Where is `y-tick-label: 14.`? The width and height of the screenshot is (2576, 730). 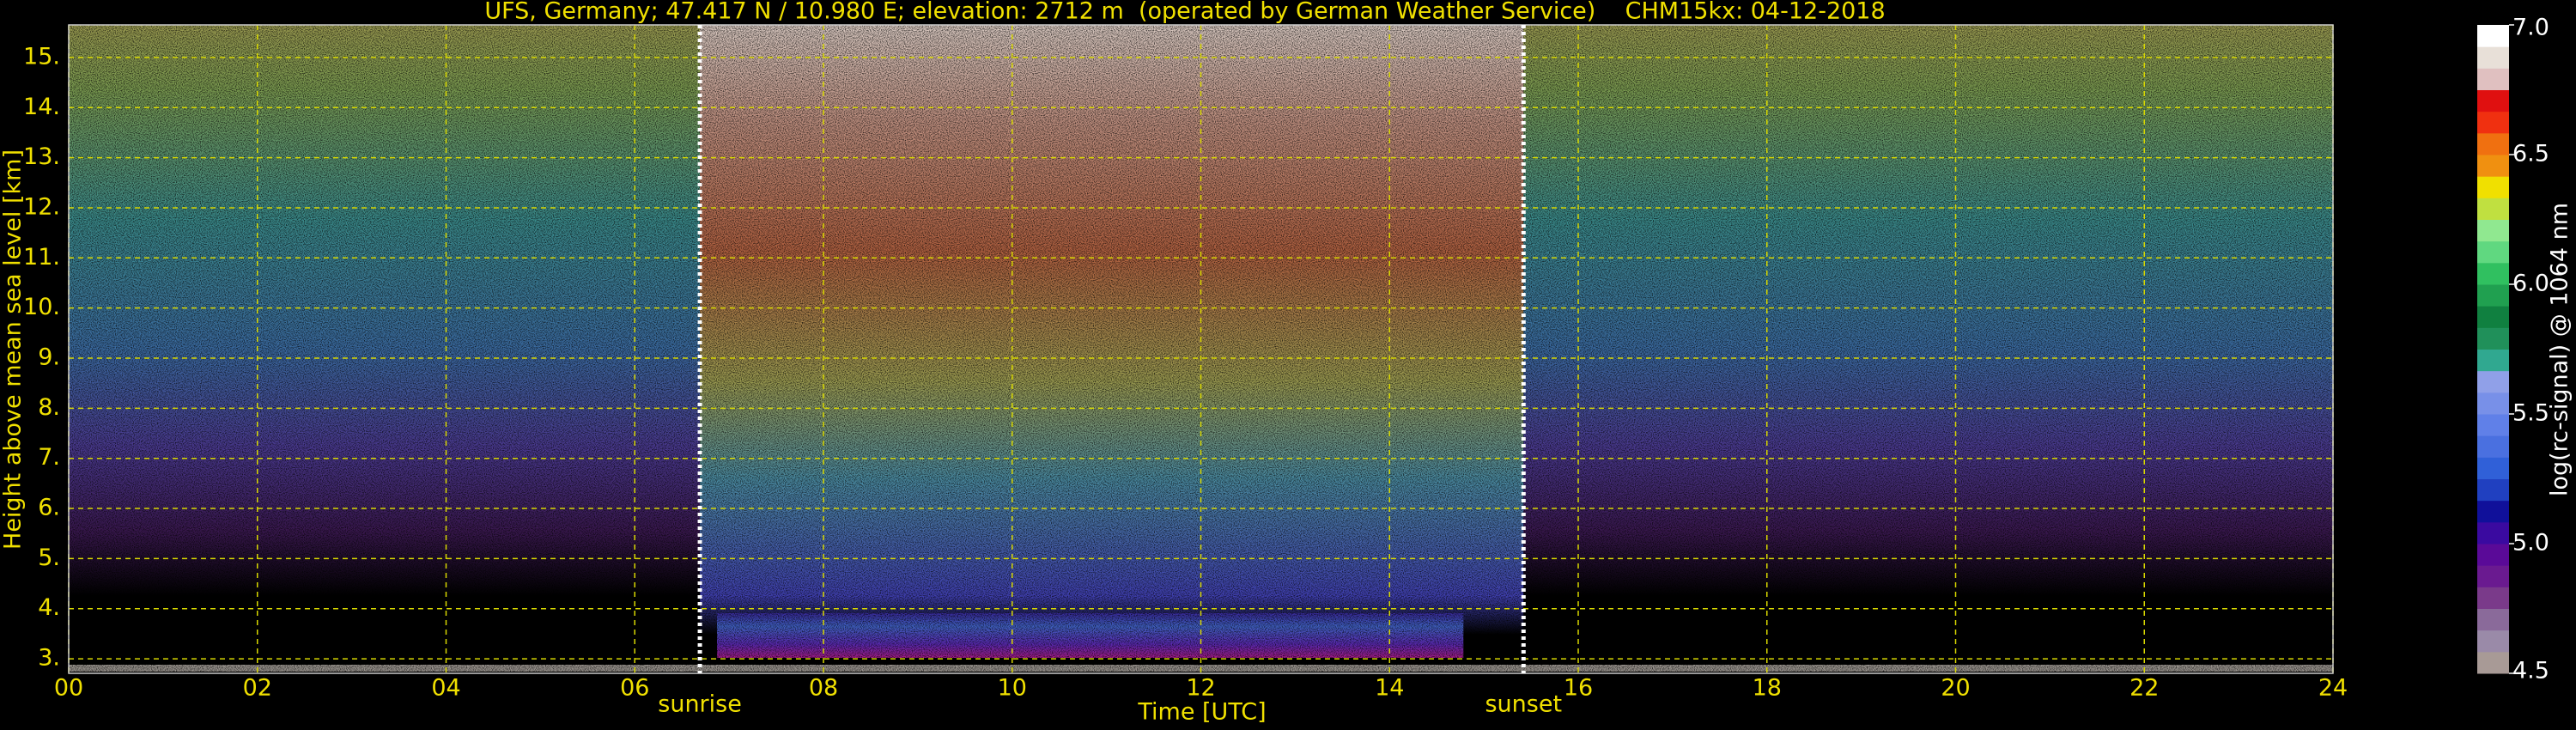 y-tick-label: 14. is located at coordinates (41, 107).